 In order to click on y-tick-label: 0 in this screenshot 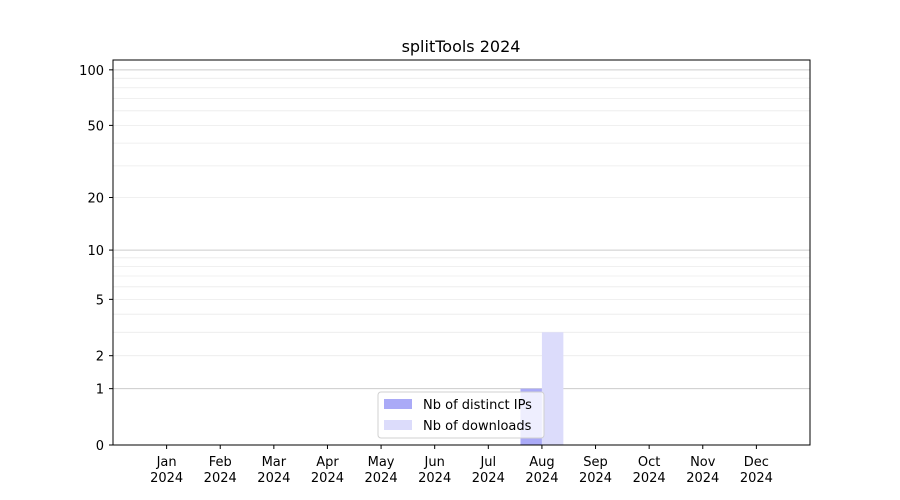, I will do `click(100, 446)`.